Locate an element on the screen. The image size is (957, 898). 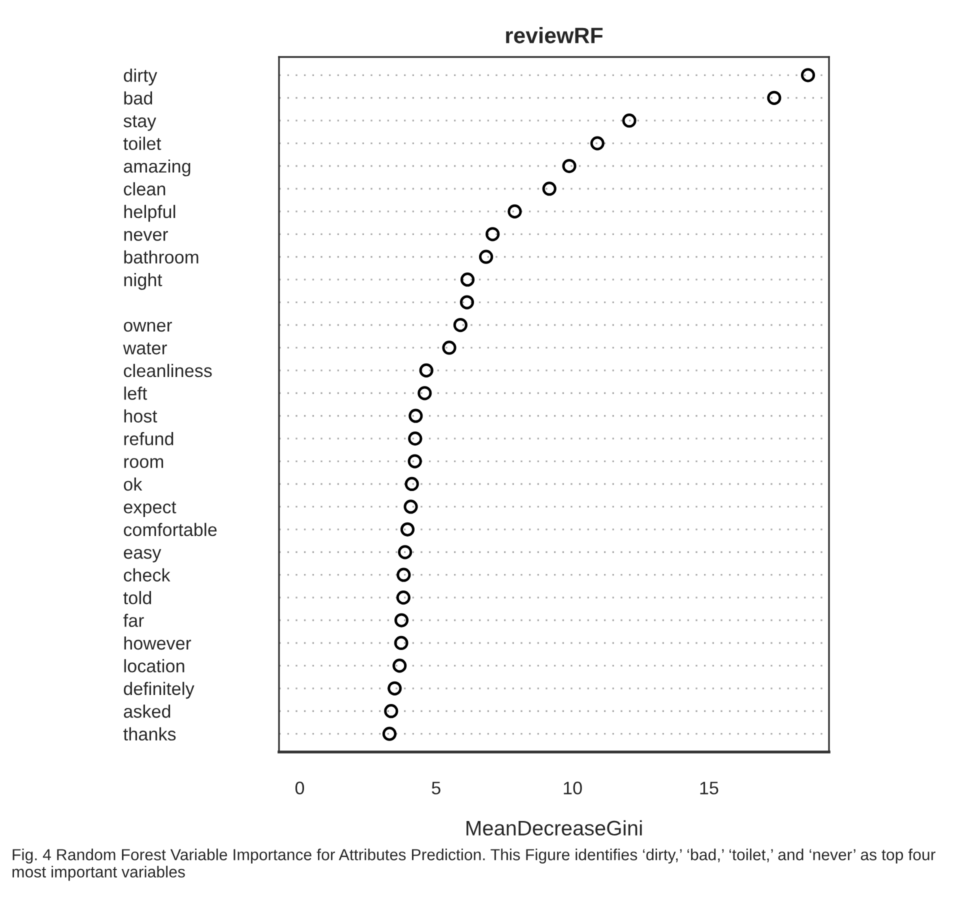
y-tick-label: check is located at coordinates (147, 575).